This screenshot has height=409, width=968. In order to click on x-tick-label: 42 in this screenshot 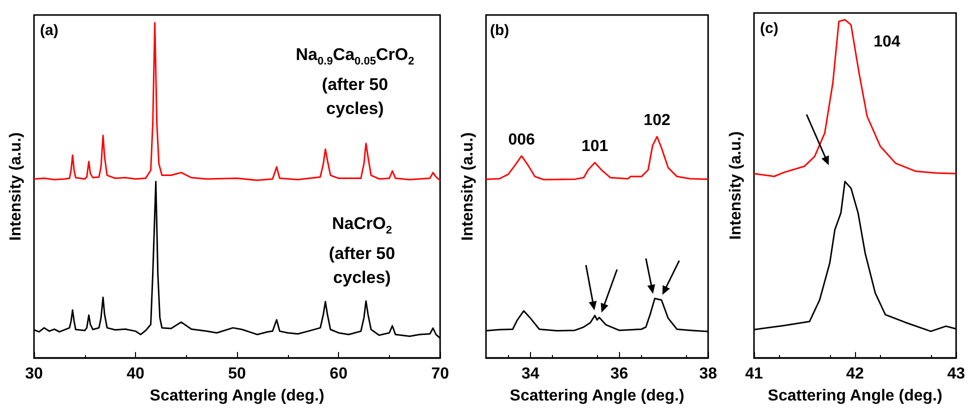, I will do `click(855, 374)`.